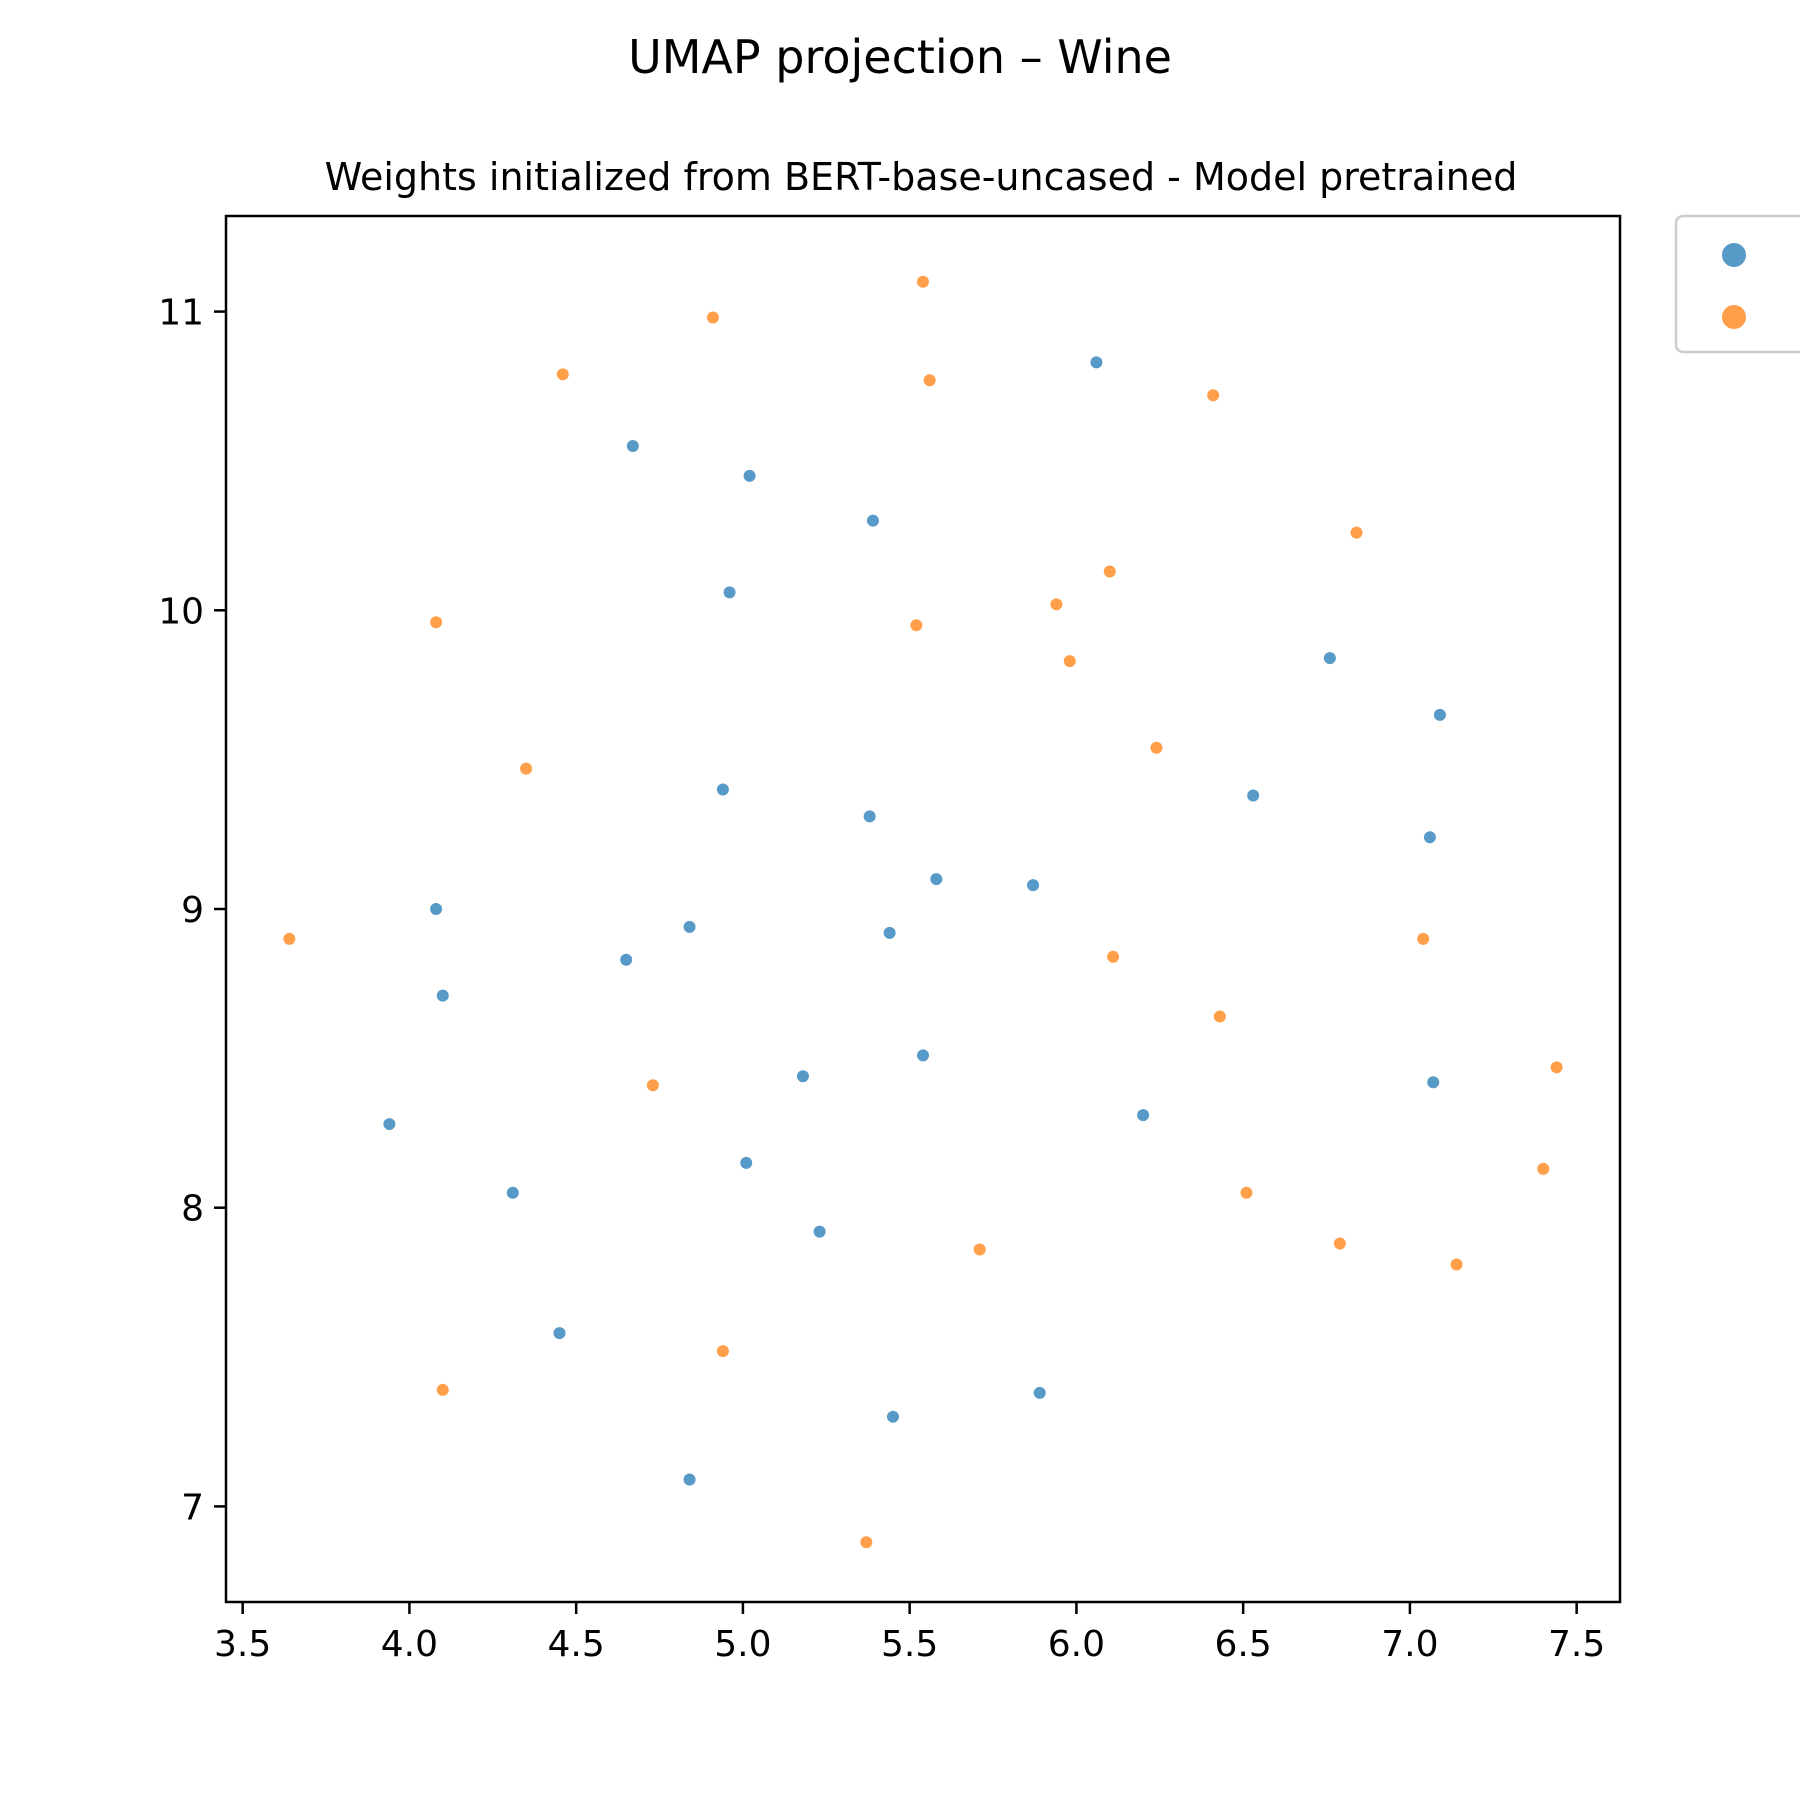 This screenshot has height=1800, width=1800. Describe the element at coordinates (909, 1644) in the screenshot. I see `x-tick-label: 5.5` at that location.